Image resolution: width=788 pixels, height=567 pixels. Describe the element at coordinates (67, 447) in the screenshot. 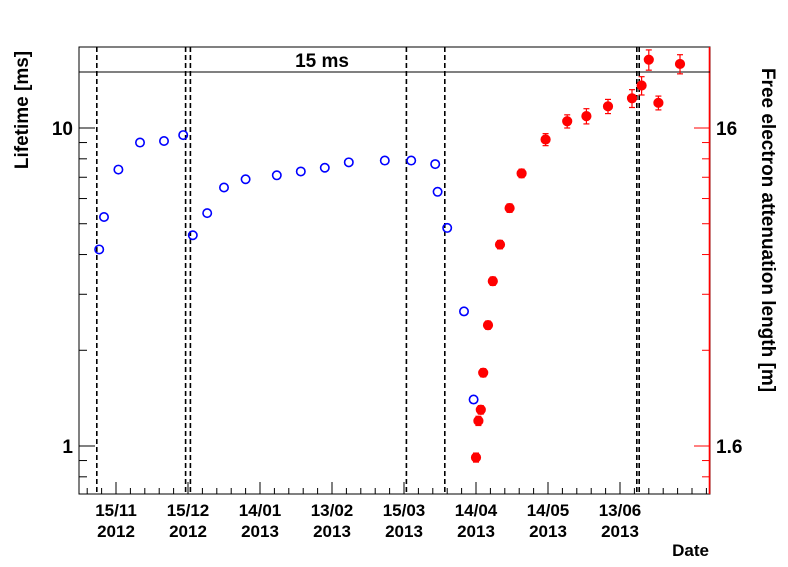

I see `y-tick-label: 1` at that location.